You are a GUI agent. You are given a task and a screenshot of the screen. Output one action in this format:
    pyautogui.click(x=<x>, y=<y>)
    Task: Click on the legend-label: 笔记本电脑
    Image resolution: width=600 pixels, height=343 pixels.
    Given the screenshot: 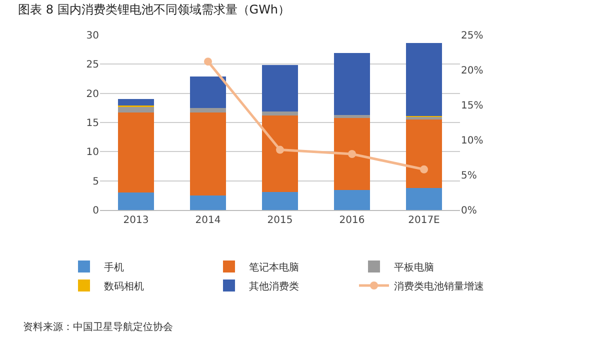 What is the action you would take?
    pyautogui.click(x=274, y=267)
    